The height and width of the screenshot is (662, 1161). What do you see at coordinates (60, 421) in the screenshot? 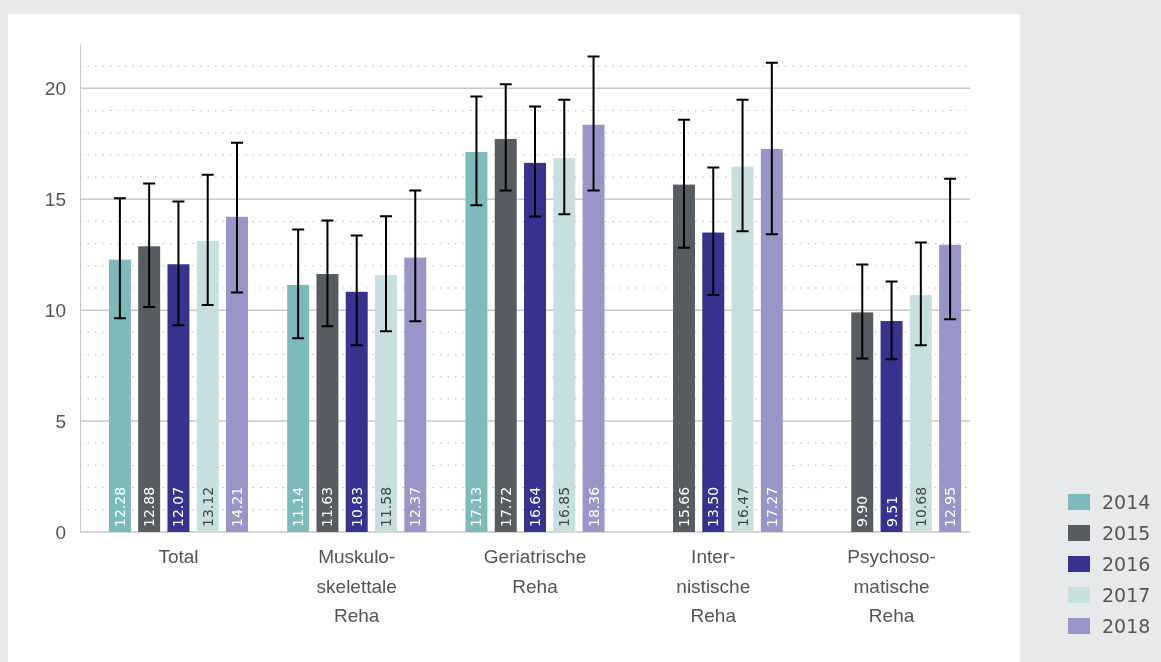
I see `y-tick-label: 5` at bounding box center [60, 421].